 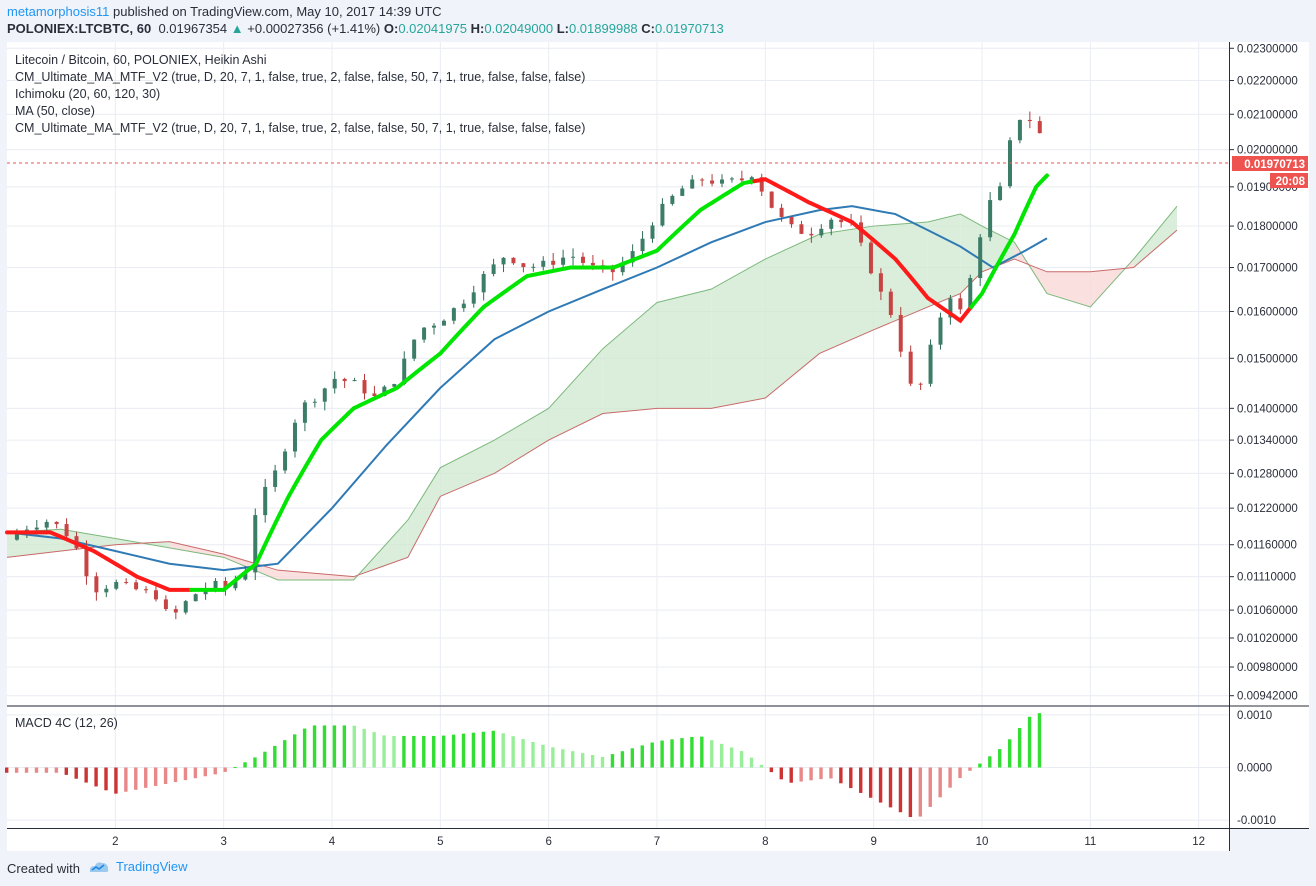 I want to click on x-tick-label: 8, so click(x=765, y=842).